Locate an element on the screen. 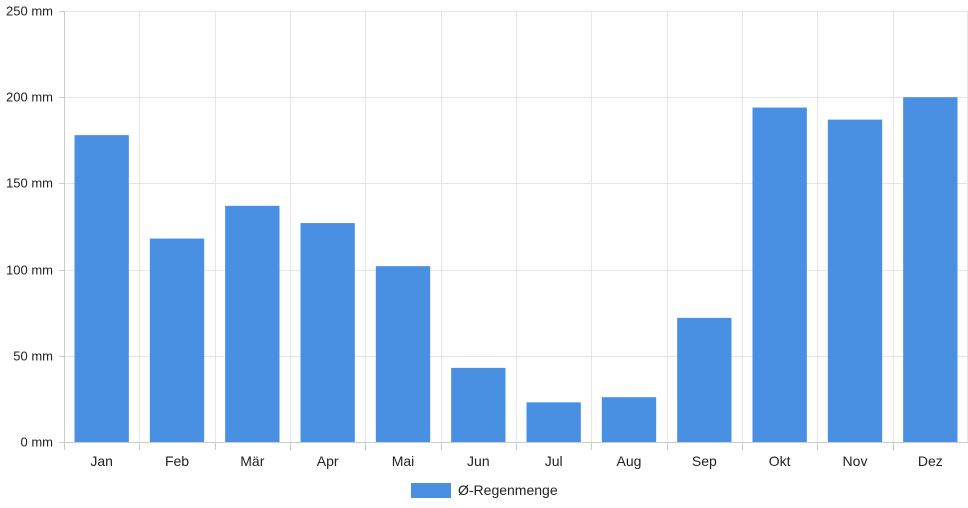 This screenshot has height=508, width=968. y-axis-tick-labels: 0 mm 50 mm 100 mm 150 mm 200 mm 250 mm is located at coordinates (29, 227).